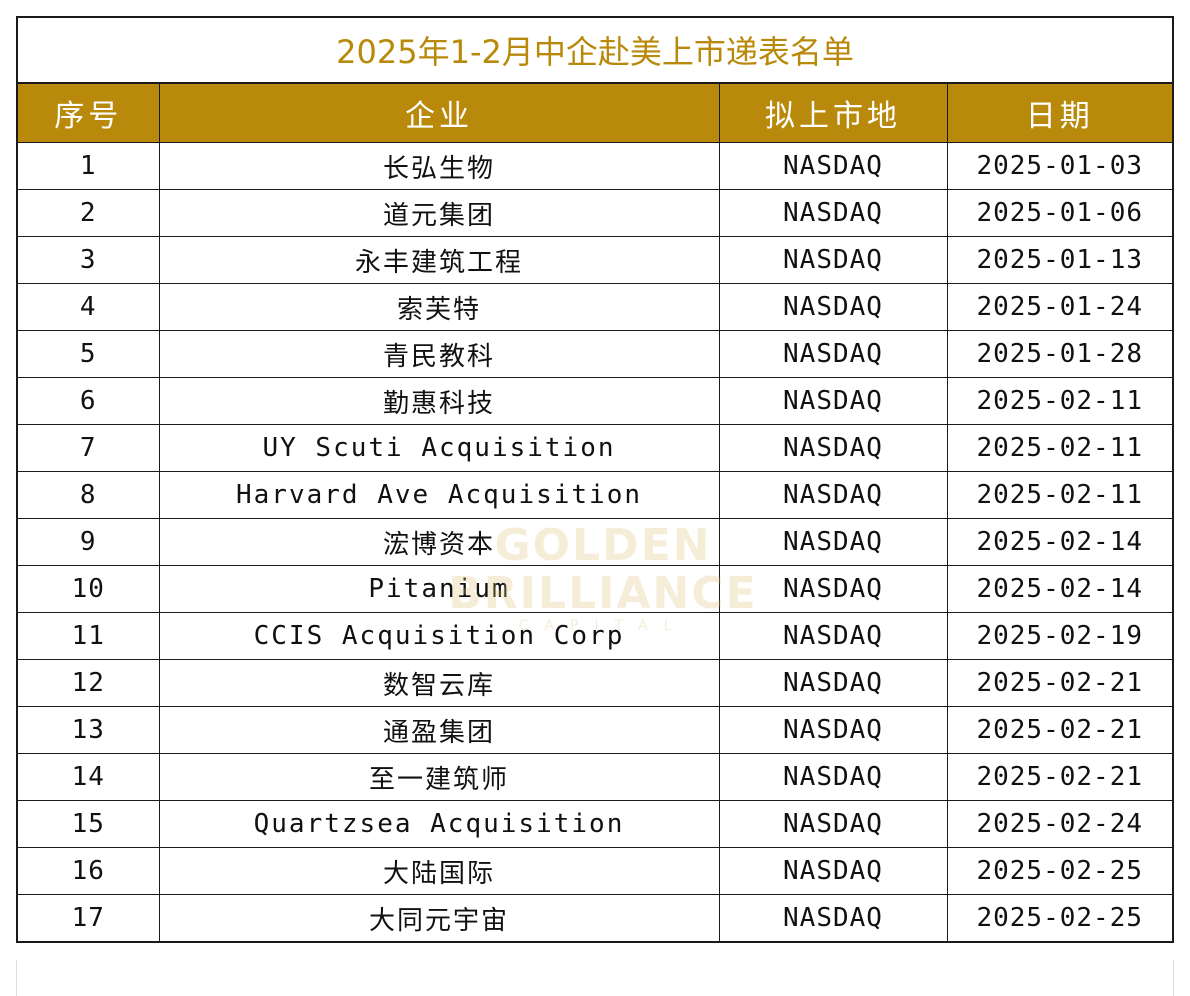 Image resolution: width=1190 pixels, height=996 pixels. I want to click on table-row: 2 道元集团 NASDAQ 2025-01-06, so click(595, 213).